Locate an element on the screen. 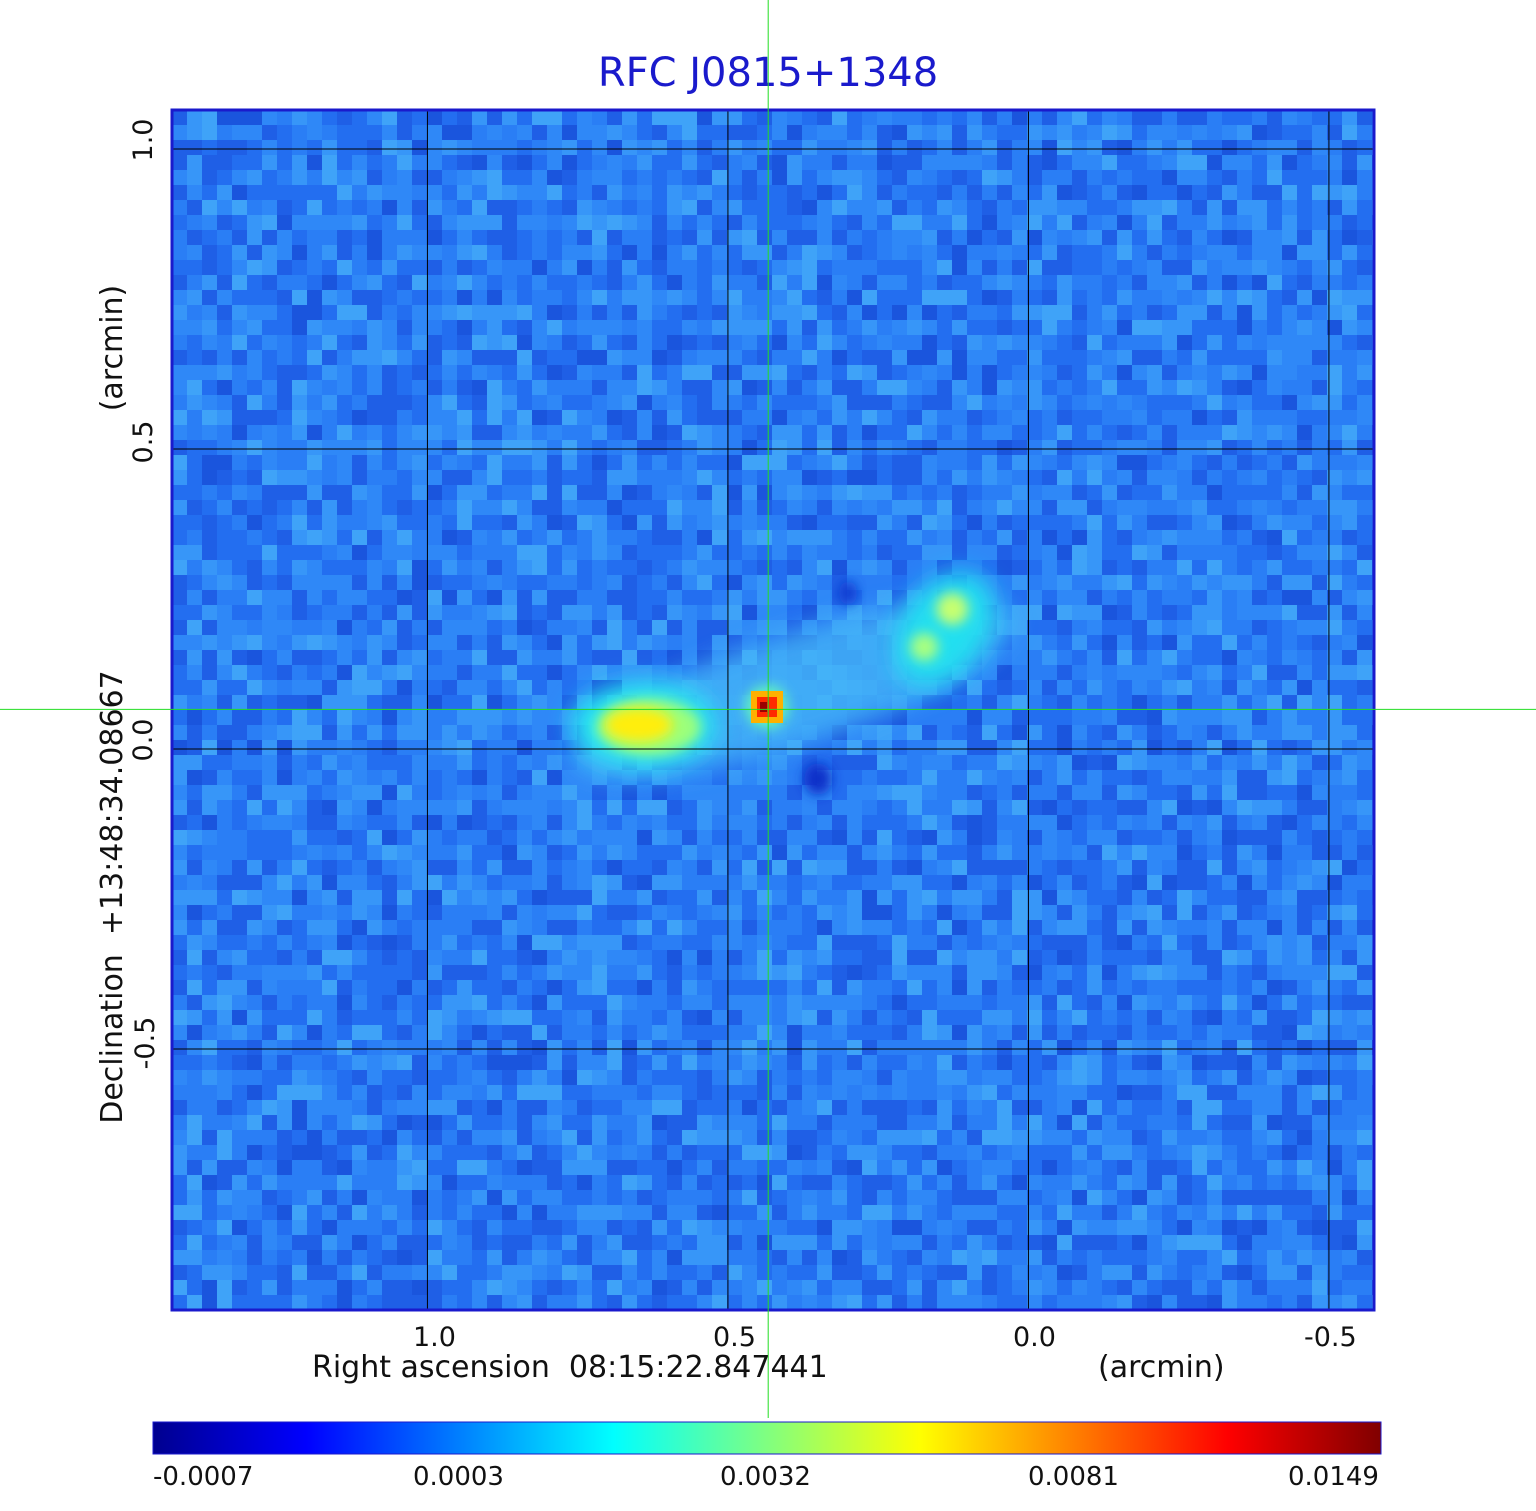 The image size is (1536, 1511). y-axis-label: Declination +13:48:34.08667 is located at coordinates (112, 897).